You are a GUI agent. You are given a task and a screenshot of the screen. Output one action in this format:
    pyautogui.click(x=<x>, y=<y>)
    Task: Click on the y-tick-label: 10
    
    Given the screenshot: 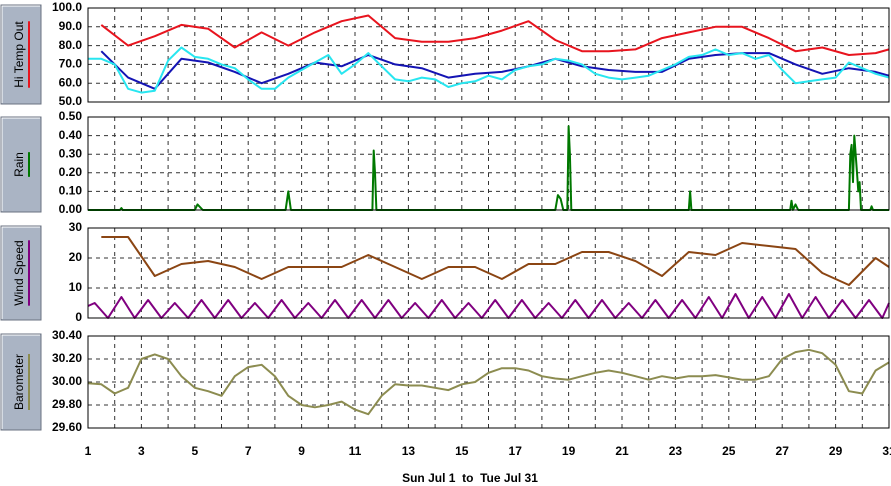 What is the action you would take?
    pyautogui.click(x=76, y=287)
    